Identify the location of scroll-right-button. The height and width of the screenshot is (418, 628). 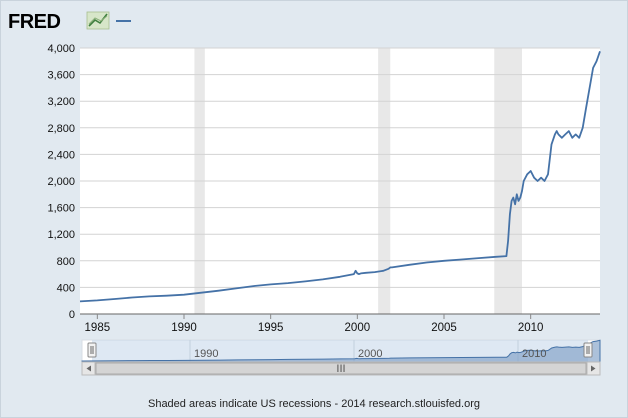
(593, 368).